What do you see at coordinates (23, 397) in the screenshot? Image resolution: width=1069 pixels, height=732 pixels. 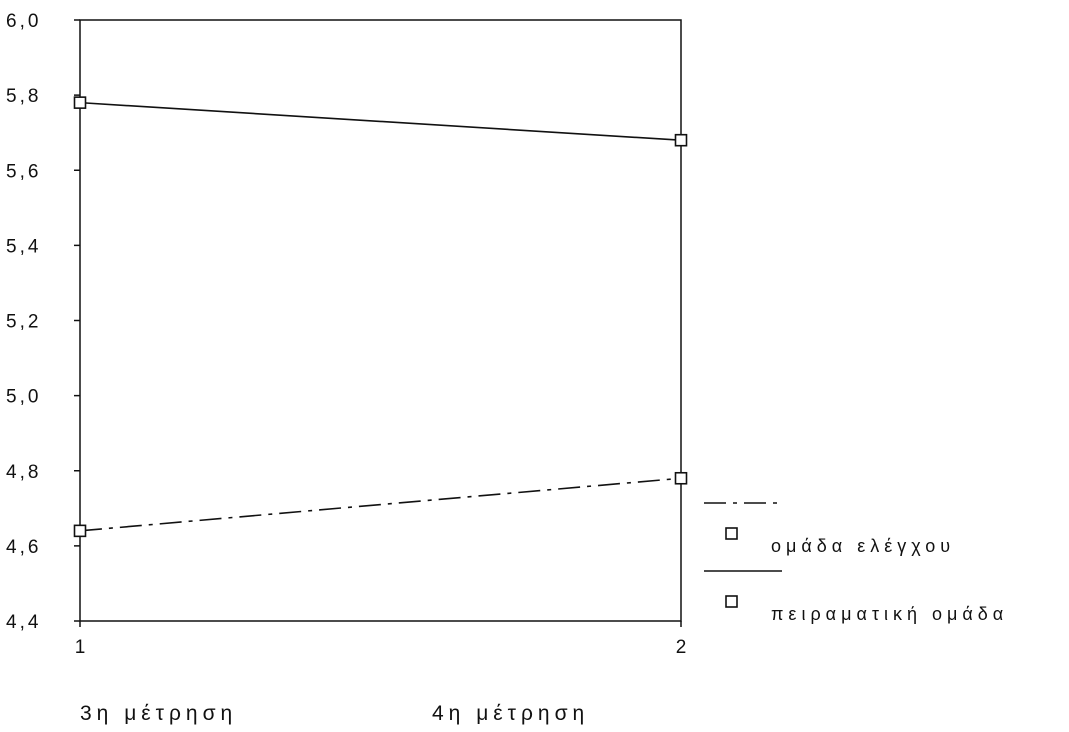 I see `y-tick-label: 5,0` at bounding box center [23, 397].